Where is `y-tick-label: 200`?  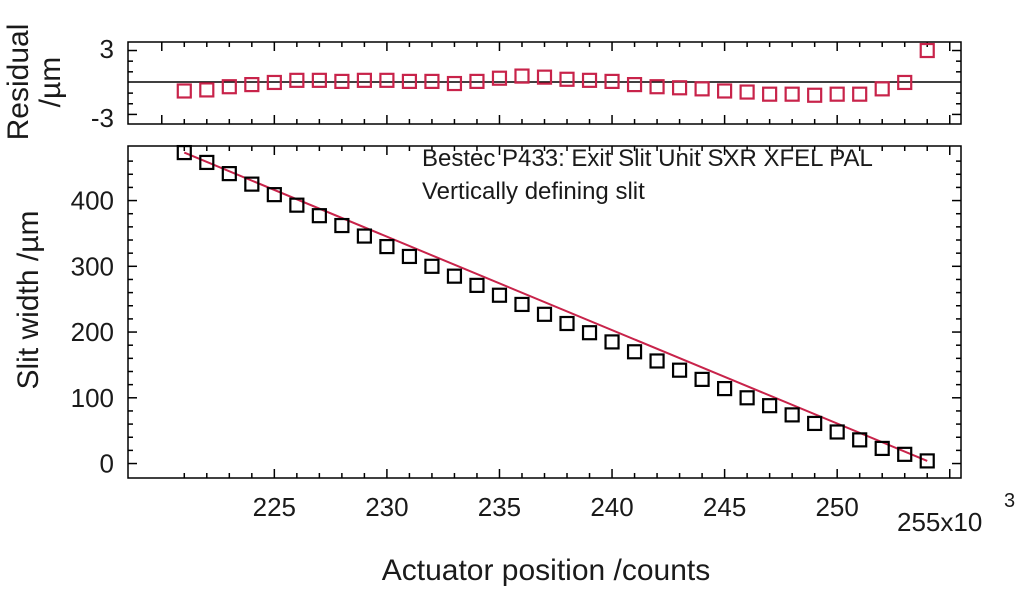
y-tick-label: 200 is located at coordinates (92, 332).